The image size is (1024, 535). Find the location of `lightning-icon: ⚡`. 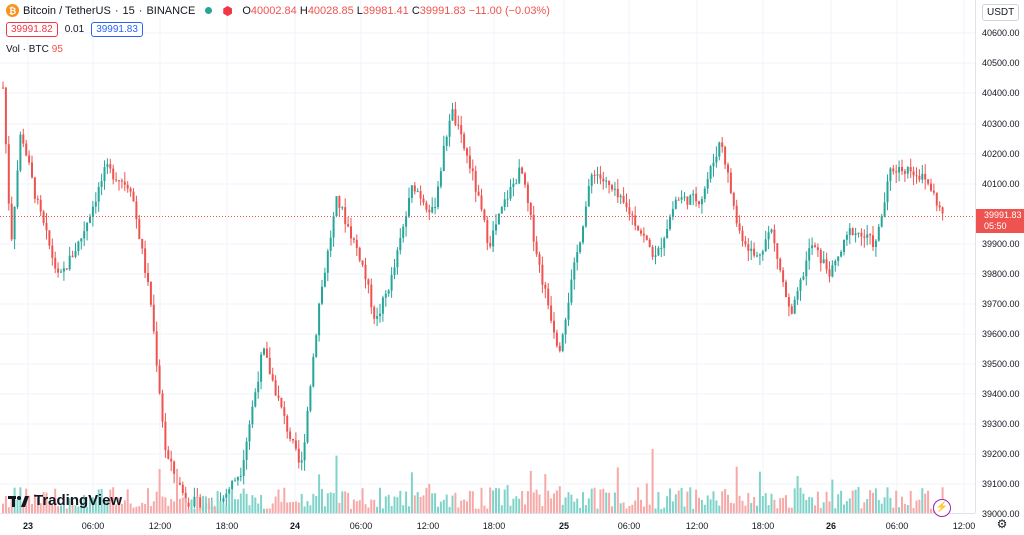

lightning-icon: ⚡ is located at coordinates (942, 508).